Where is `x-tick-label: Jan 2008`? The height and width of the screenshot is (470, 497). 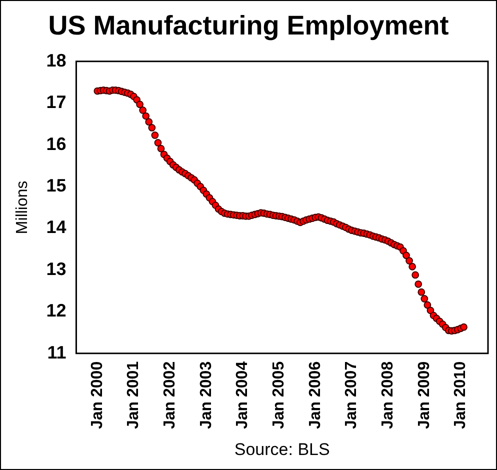 x-tick-label: Jan 2008 is located at coordinates (387, 395).